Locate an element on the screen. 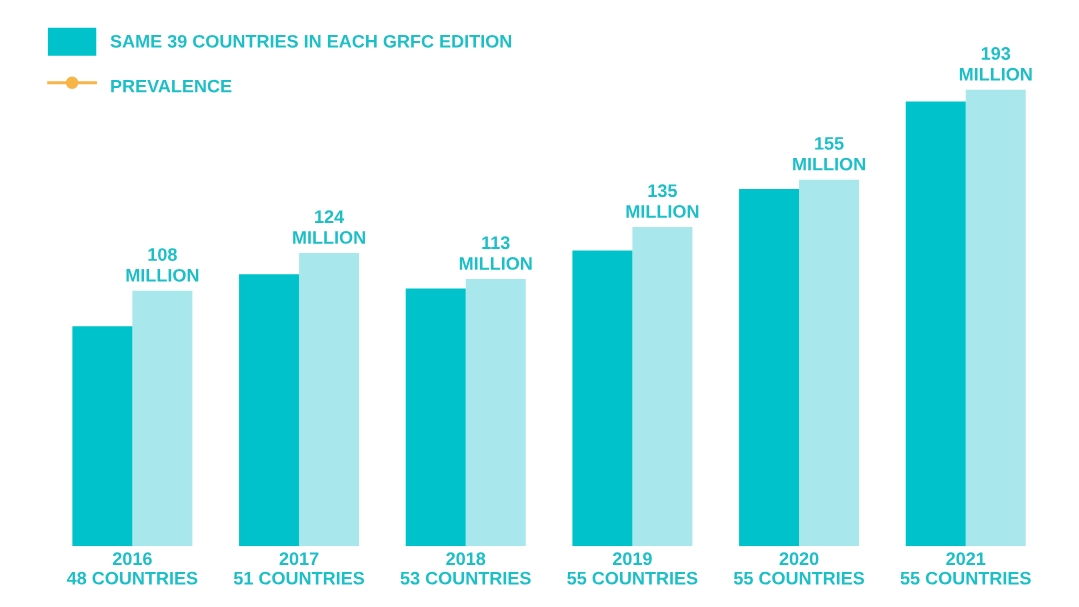 The height and width of the screenshot is (607, 1079). data-label: 108 MILLION is located at coordinates (162, 265).